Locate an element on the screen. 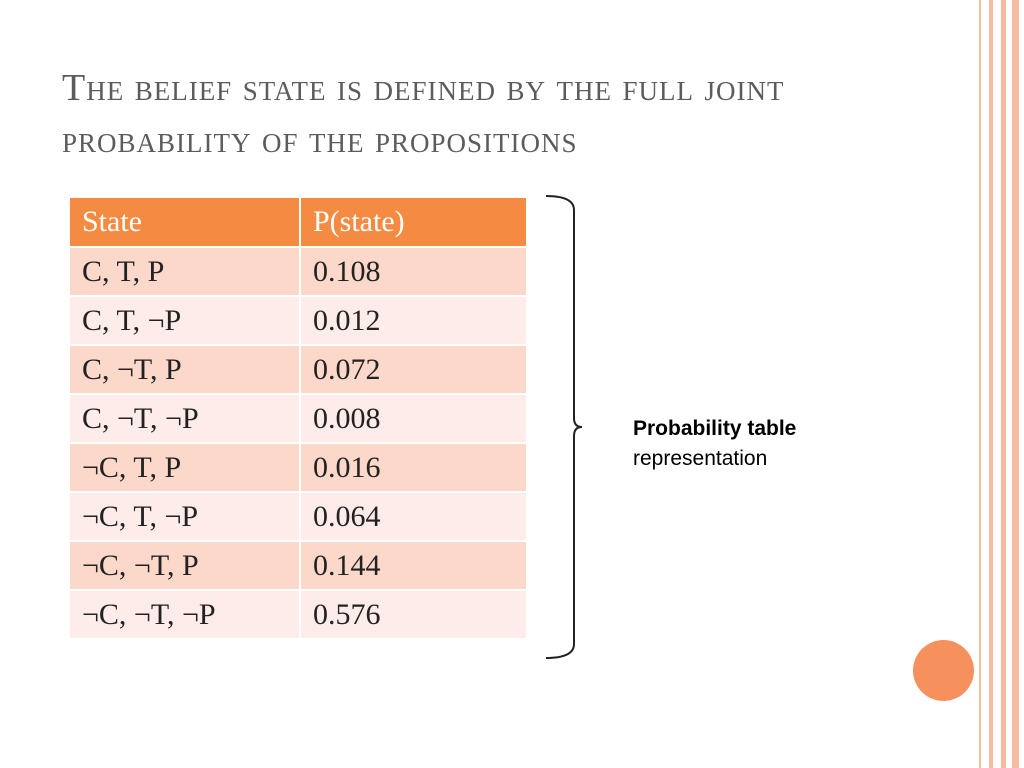 Image resolution: width=1024 pixels, height=768 pixels. table-row: C, ¬T, P 0.072 is located at coordinates (298, 369).